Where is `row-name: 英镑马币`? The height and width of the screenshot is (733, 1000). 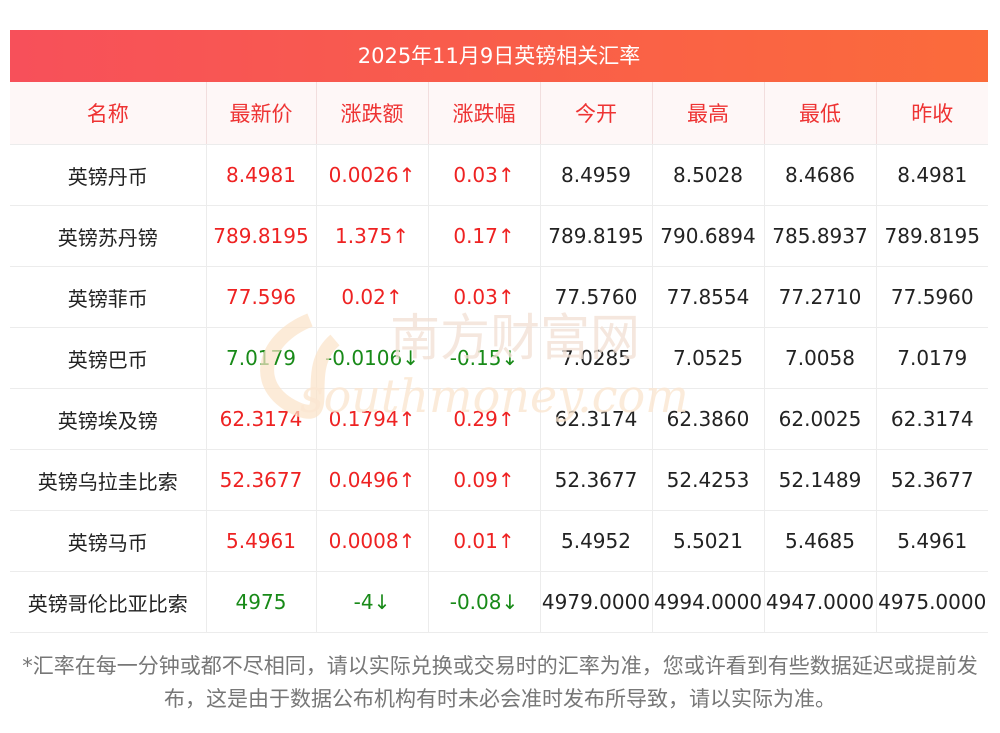 row-name: 英镑马币 is located at coordinates (108, 541).